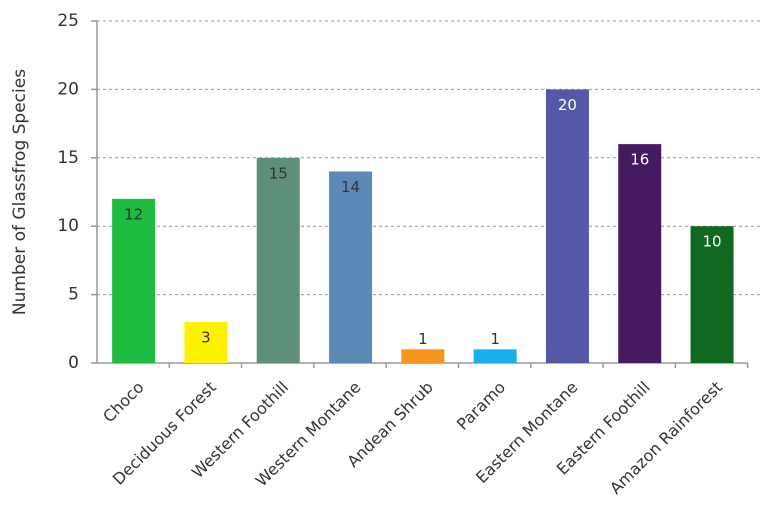 This screenshot has height=517, width=764. I want to click on y-tick-label: 20, so click(68, 89).